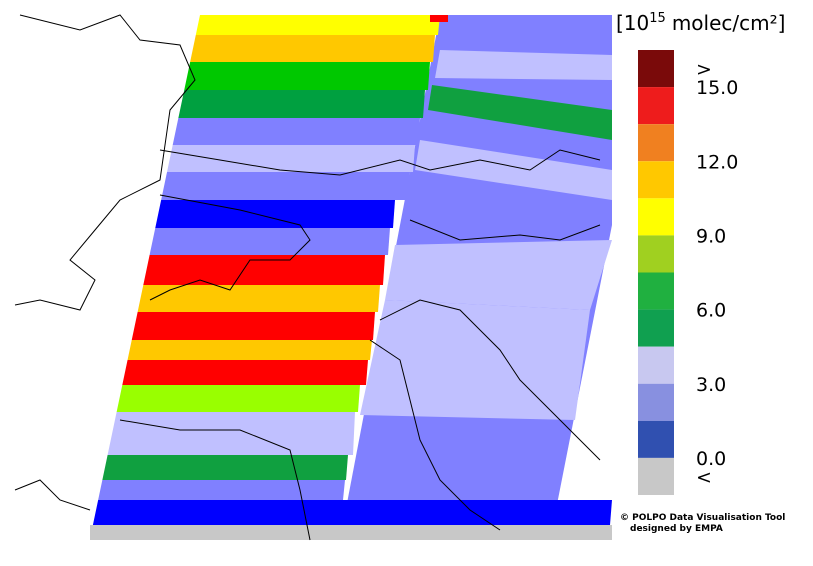  I want to click on credit: designed by EMPA, so click(676, 529).